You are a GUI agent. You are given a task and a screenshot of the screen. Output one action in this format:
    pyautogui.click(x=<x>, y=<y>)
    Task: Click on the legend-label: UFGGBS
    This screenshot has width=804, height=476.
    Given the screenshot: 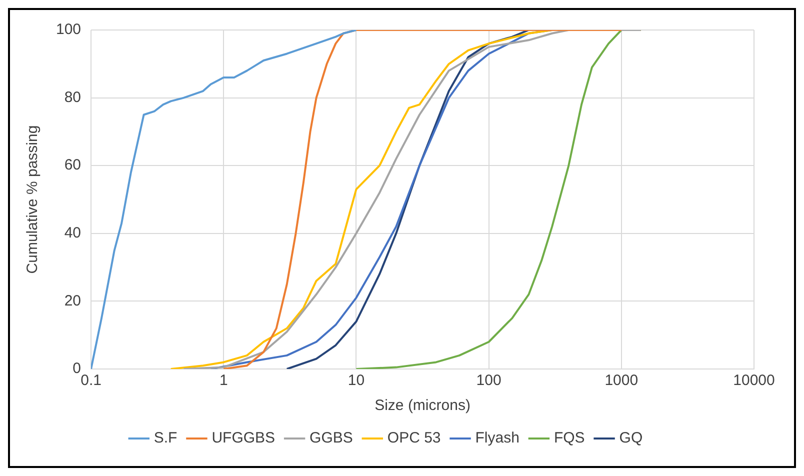 What is the action you would take?
    pyautogui.click(x=244, y=438)
    